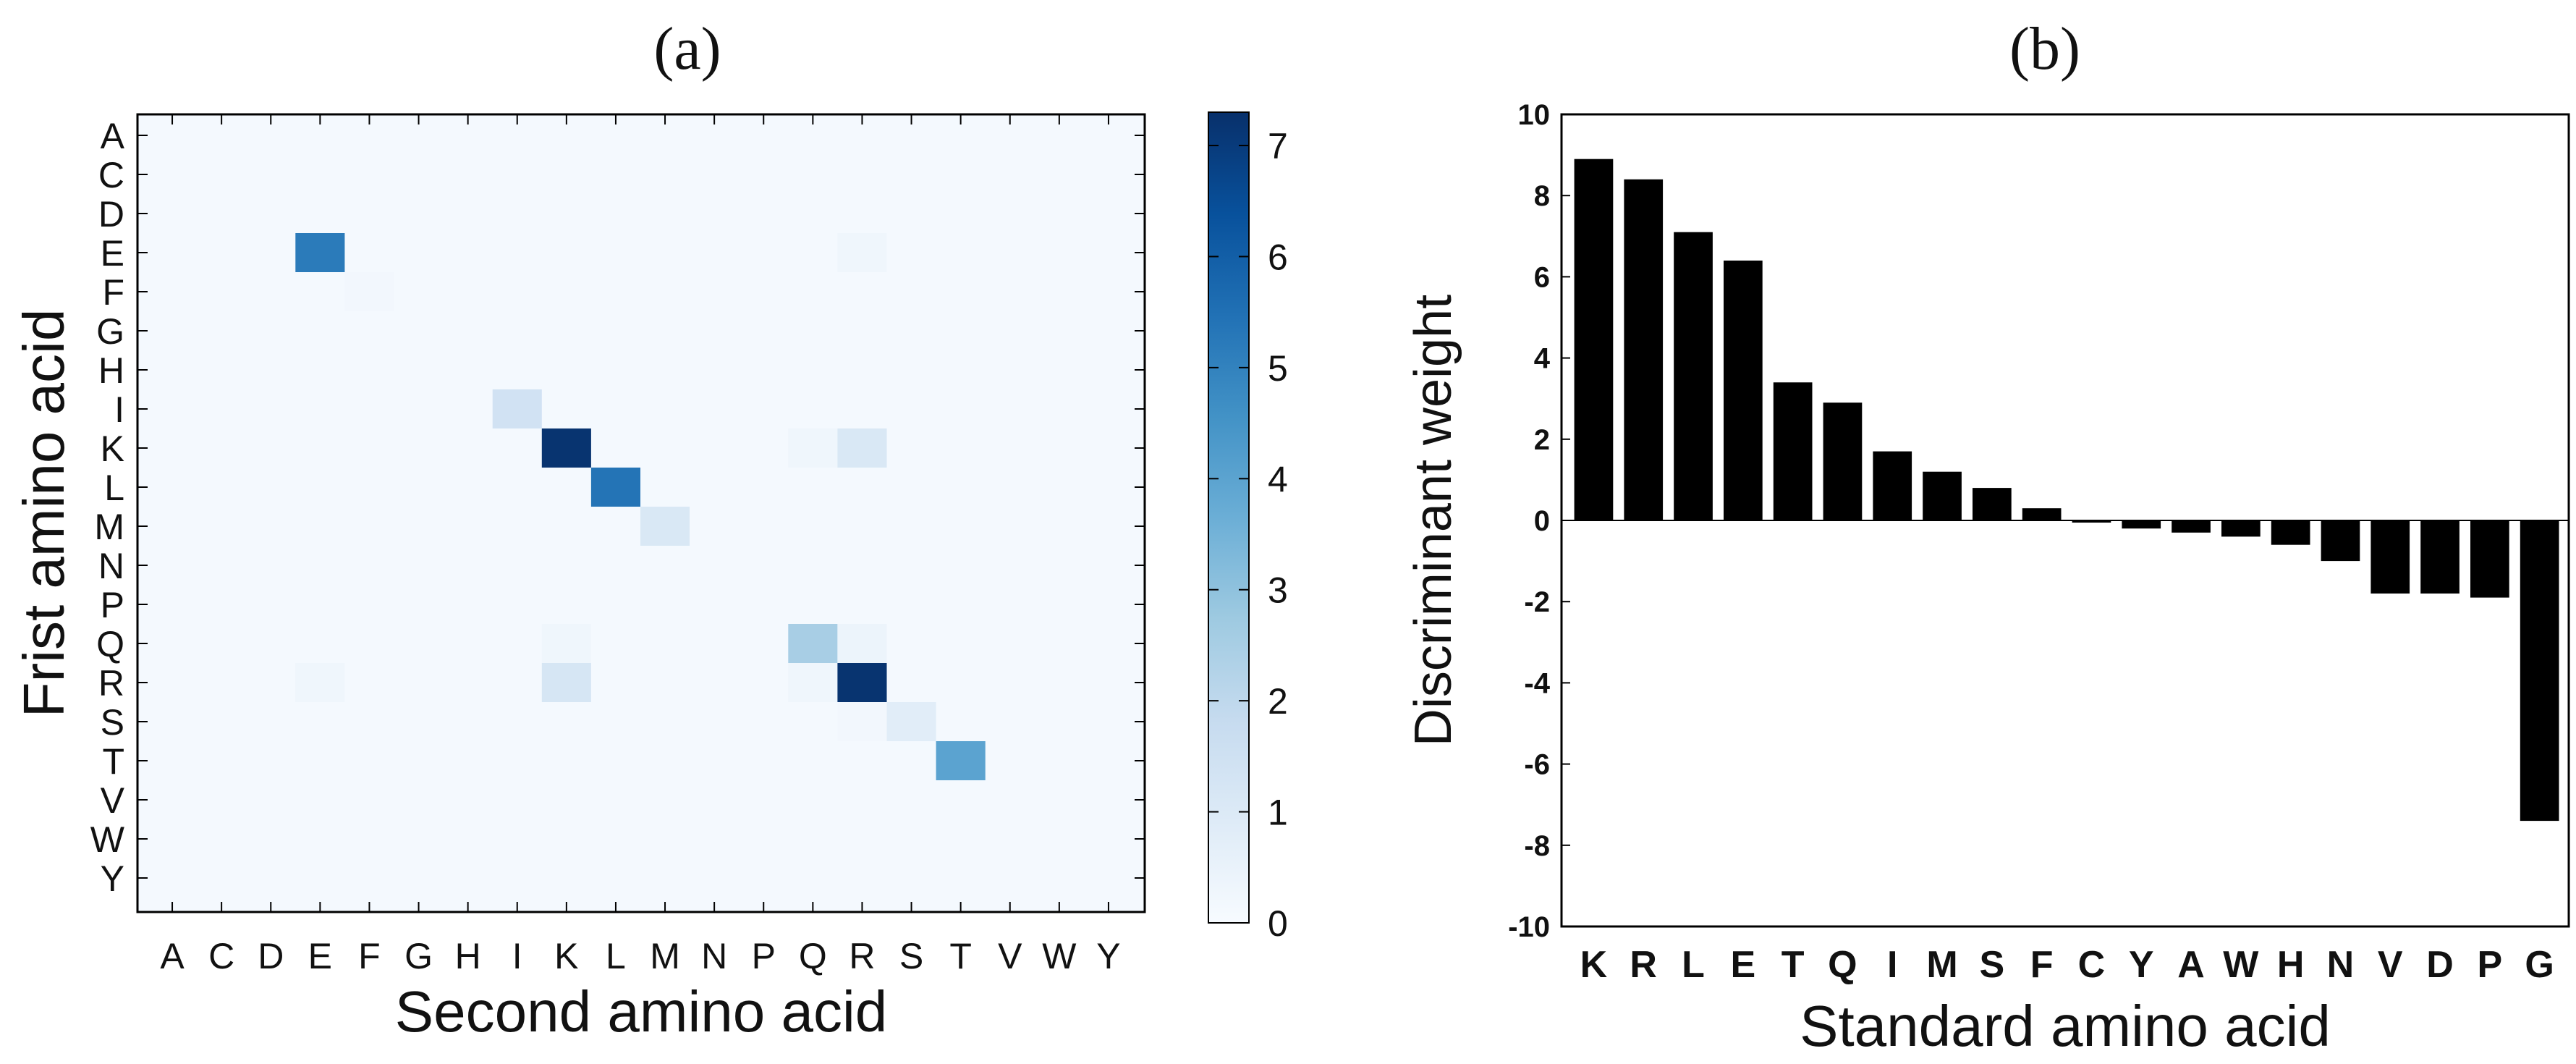 This screenshot has height=1064, width=2576. What do you see at coordinates (714, 956) in the screenshot?
I see `heatmap-x-tick-label: N` at bounding box center [714, 956].